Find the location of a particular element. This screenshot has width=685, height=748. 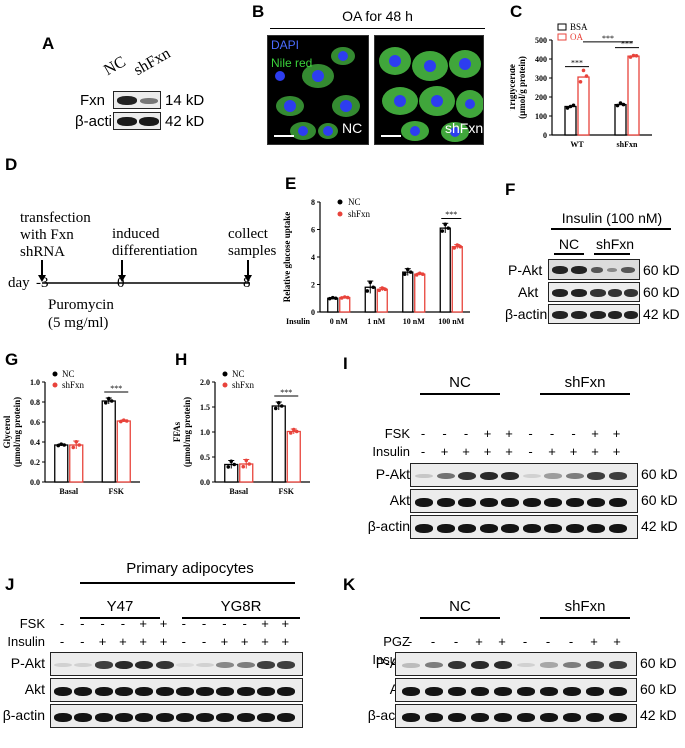

y-tick-label: 0.5 is located at coordinates (205, 457).